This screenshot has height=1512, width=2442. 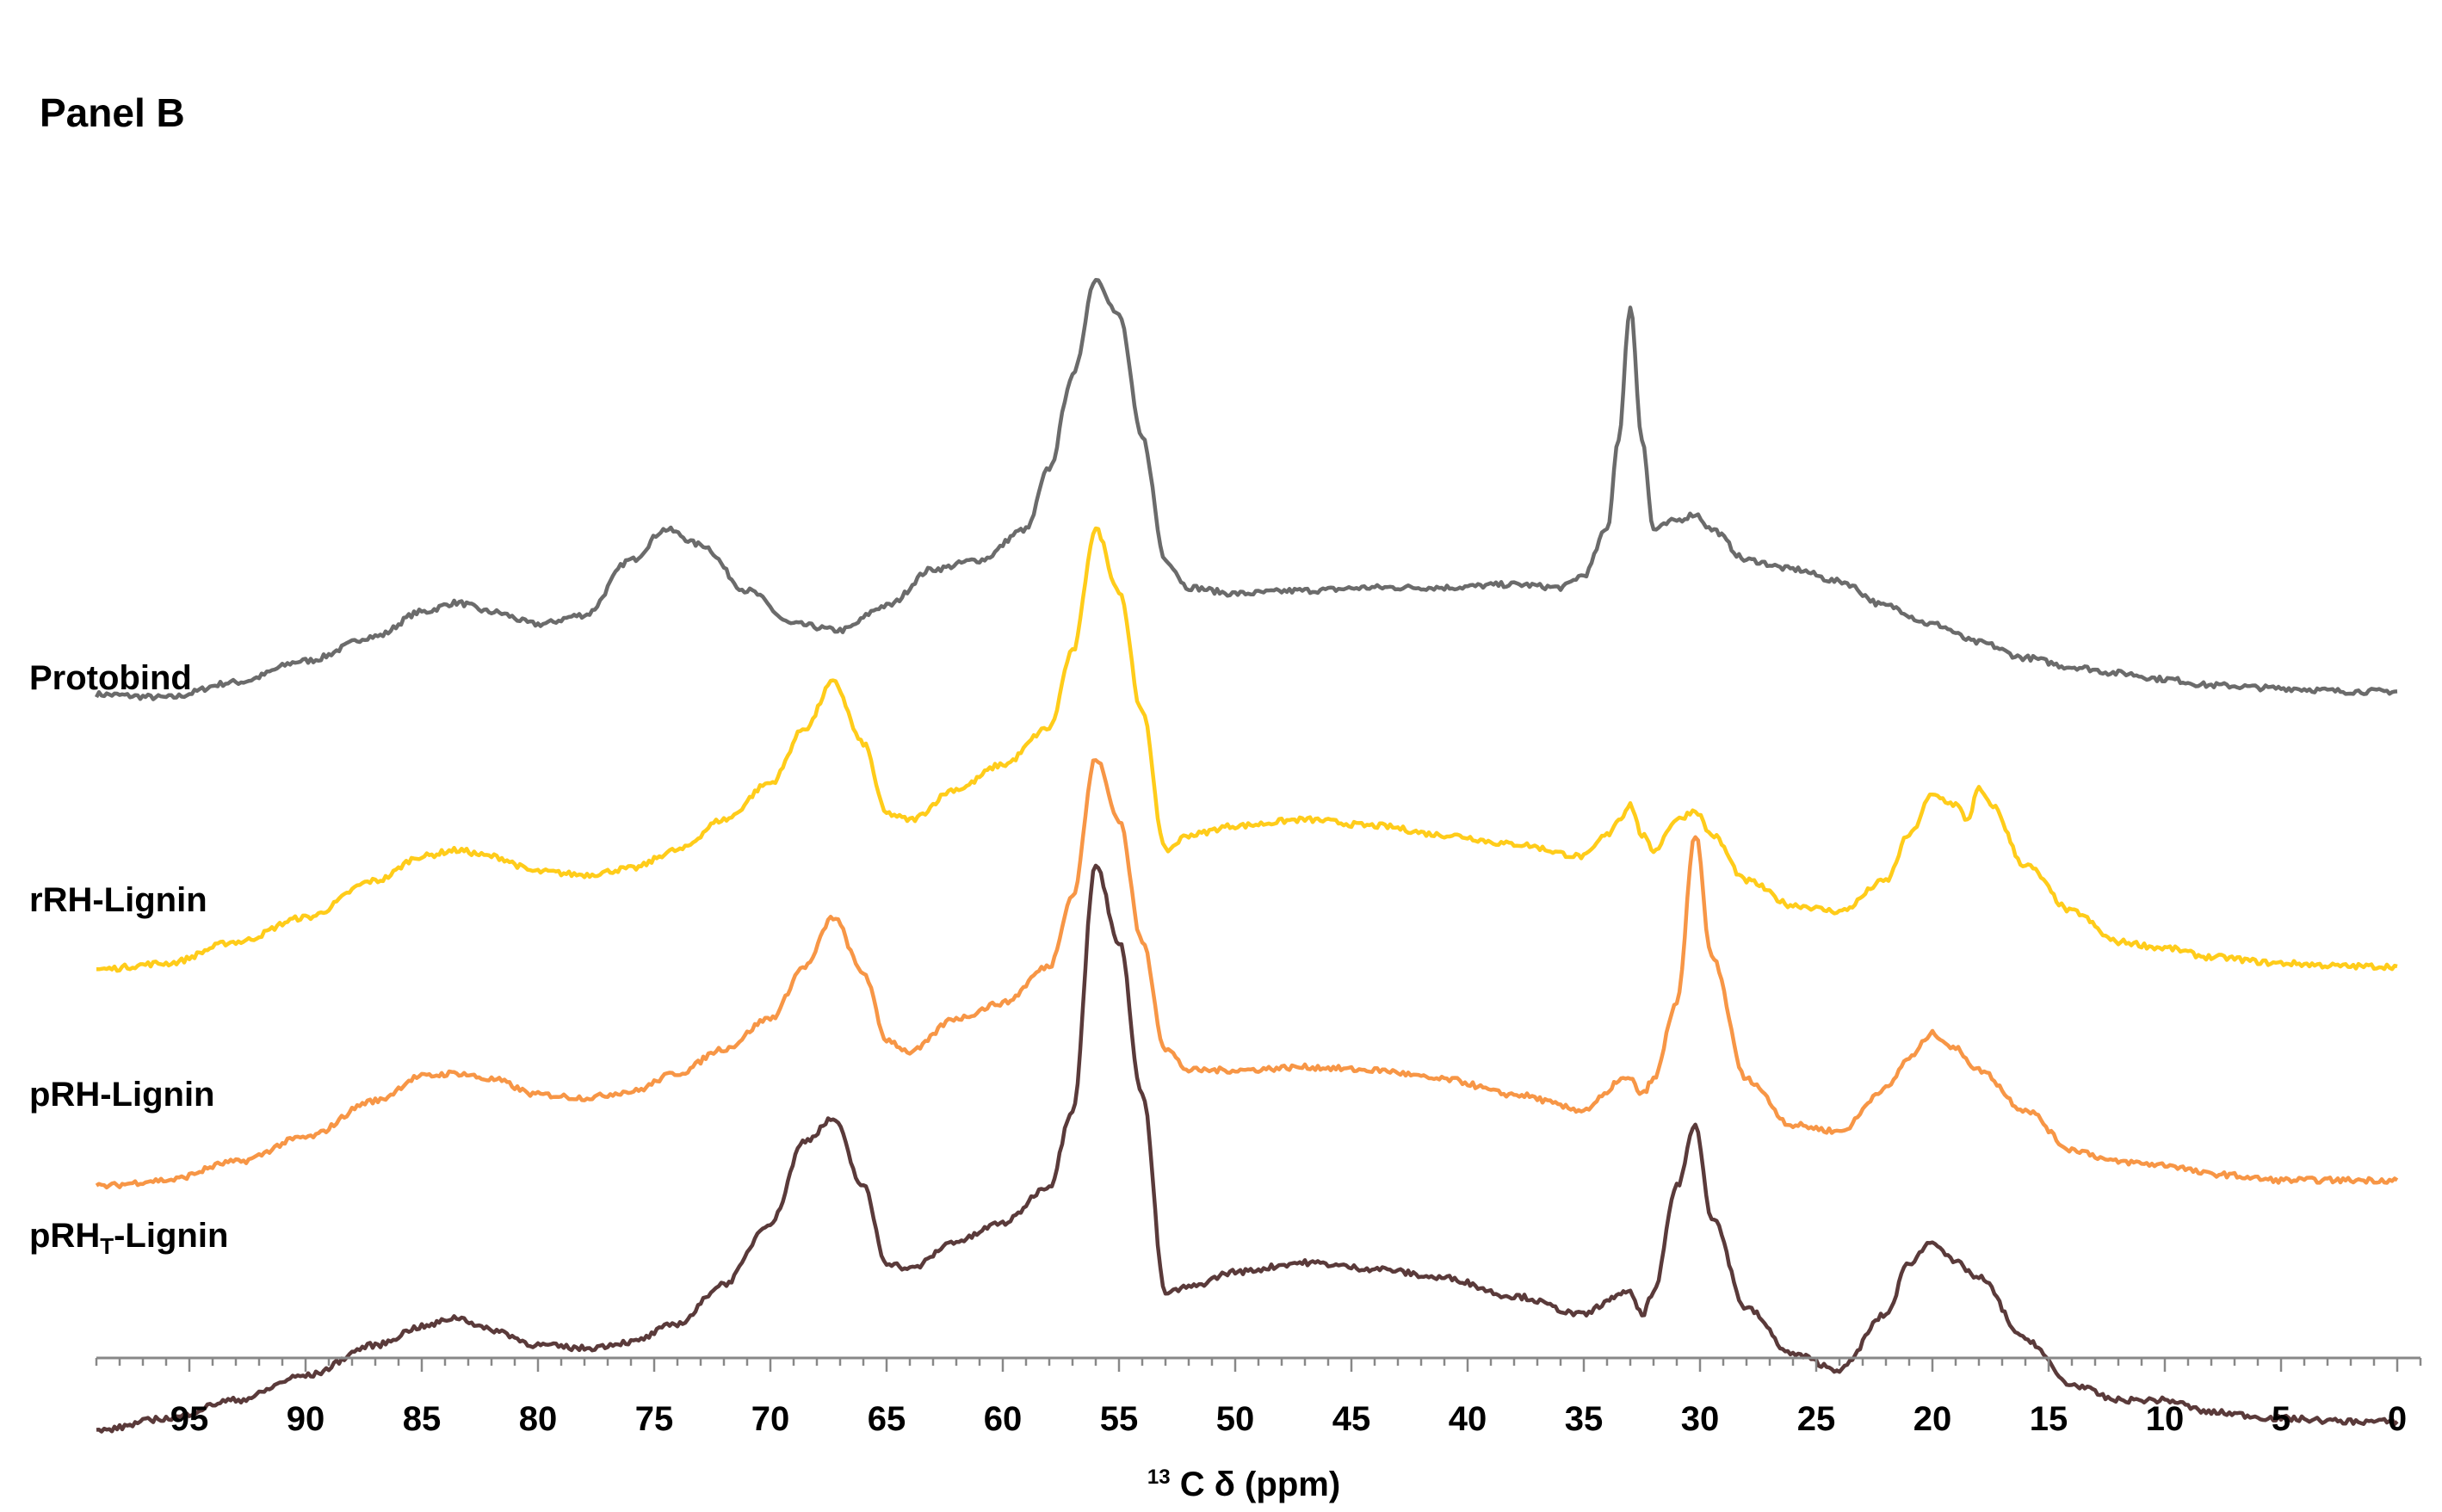 What do you see at coordinates (1700, 1419) in the screenshot?
I see `x-tick-label: 30` at bounding box center [1700, 1419].